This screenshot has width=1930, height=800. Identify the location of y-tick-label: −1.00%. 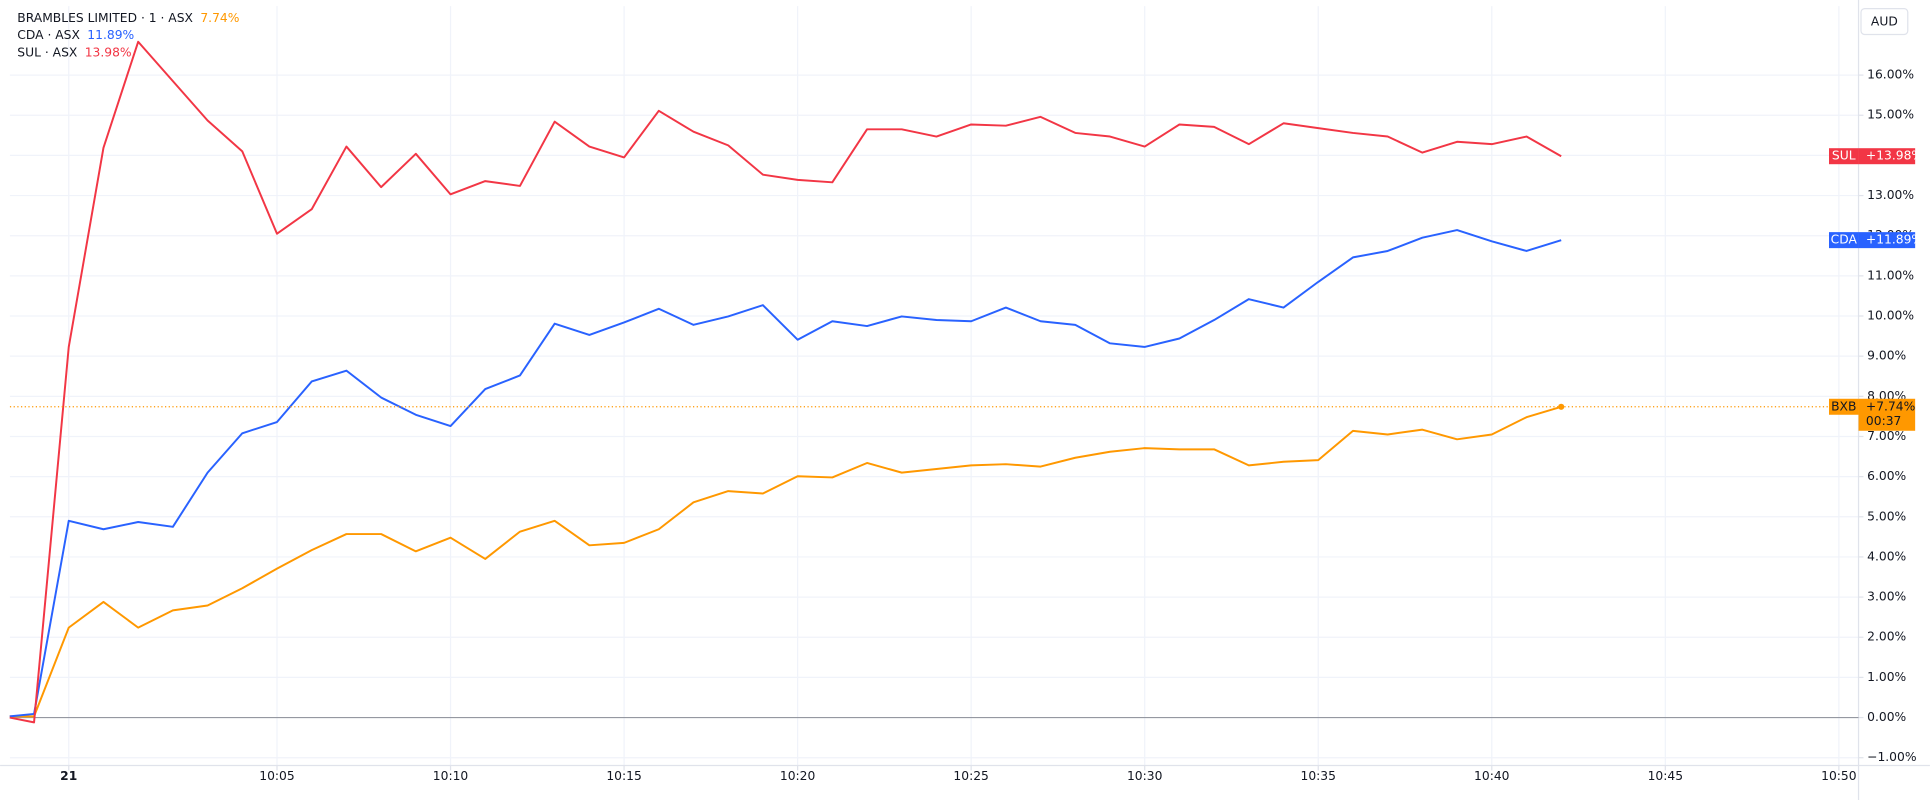
(1891, 757).